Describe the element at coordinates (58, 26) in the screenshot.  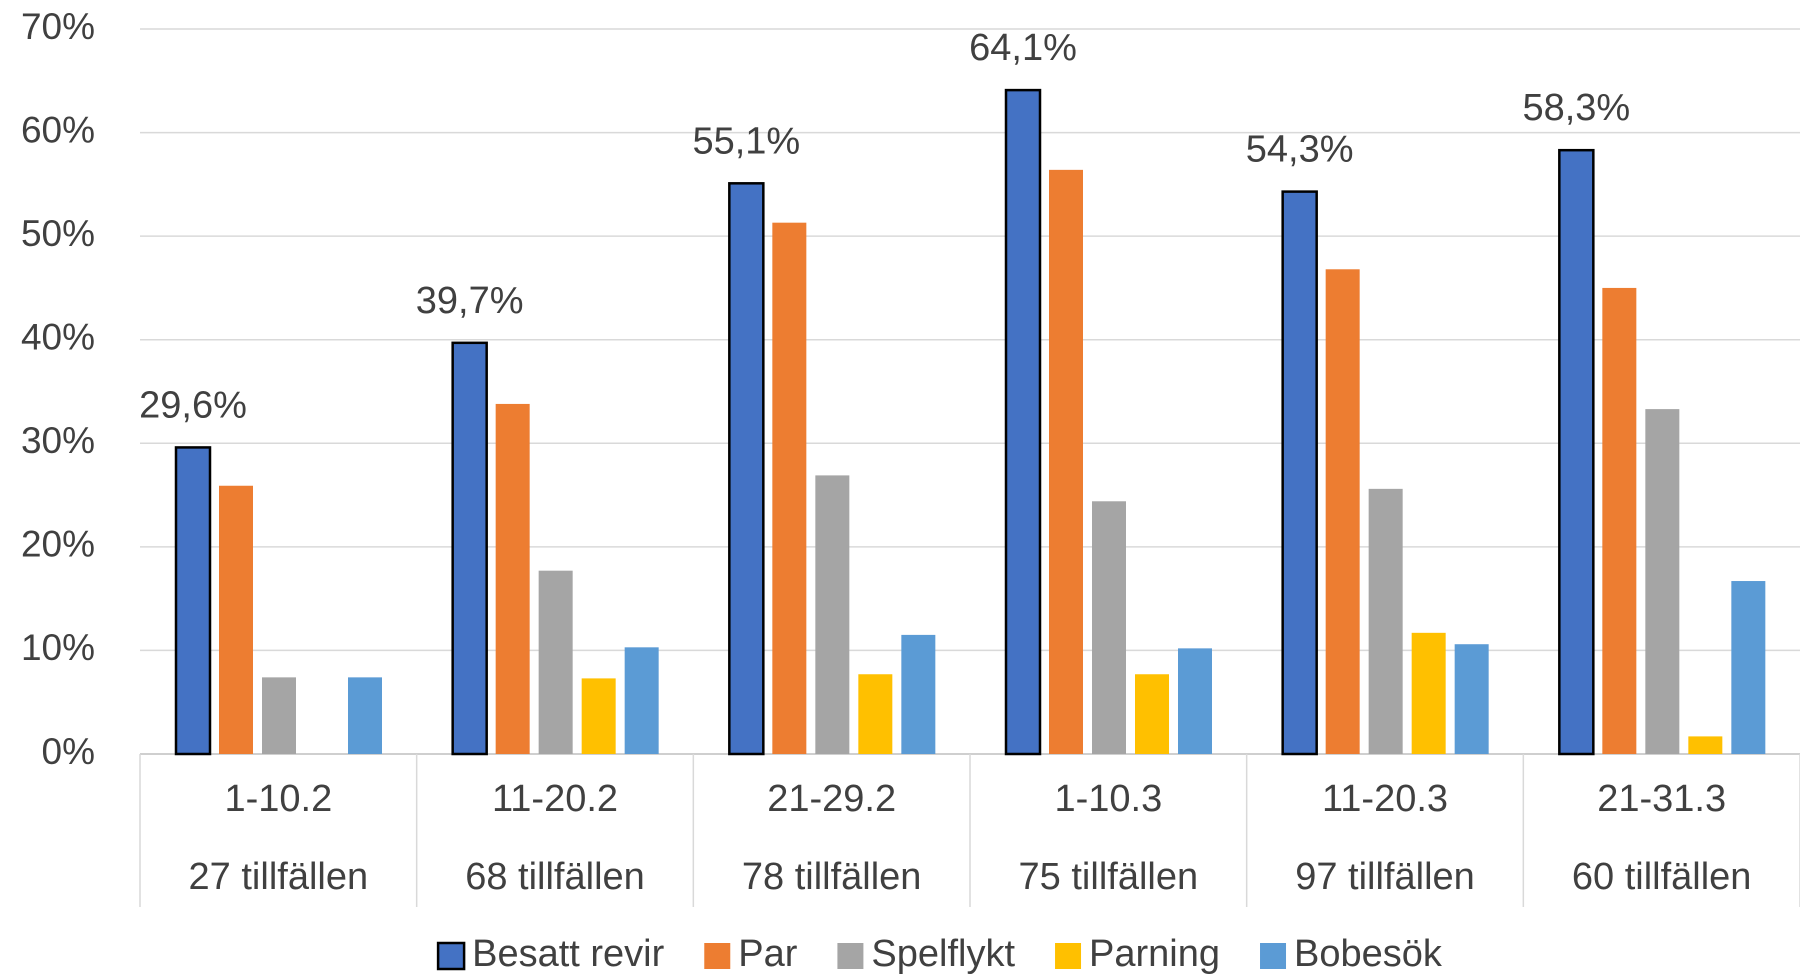
I see `y-tick-label: 70%` at that location.